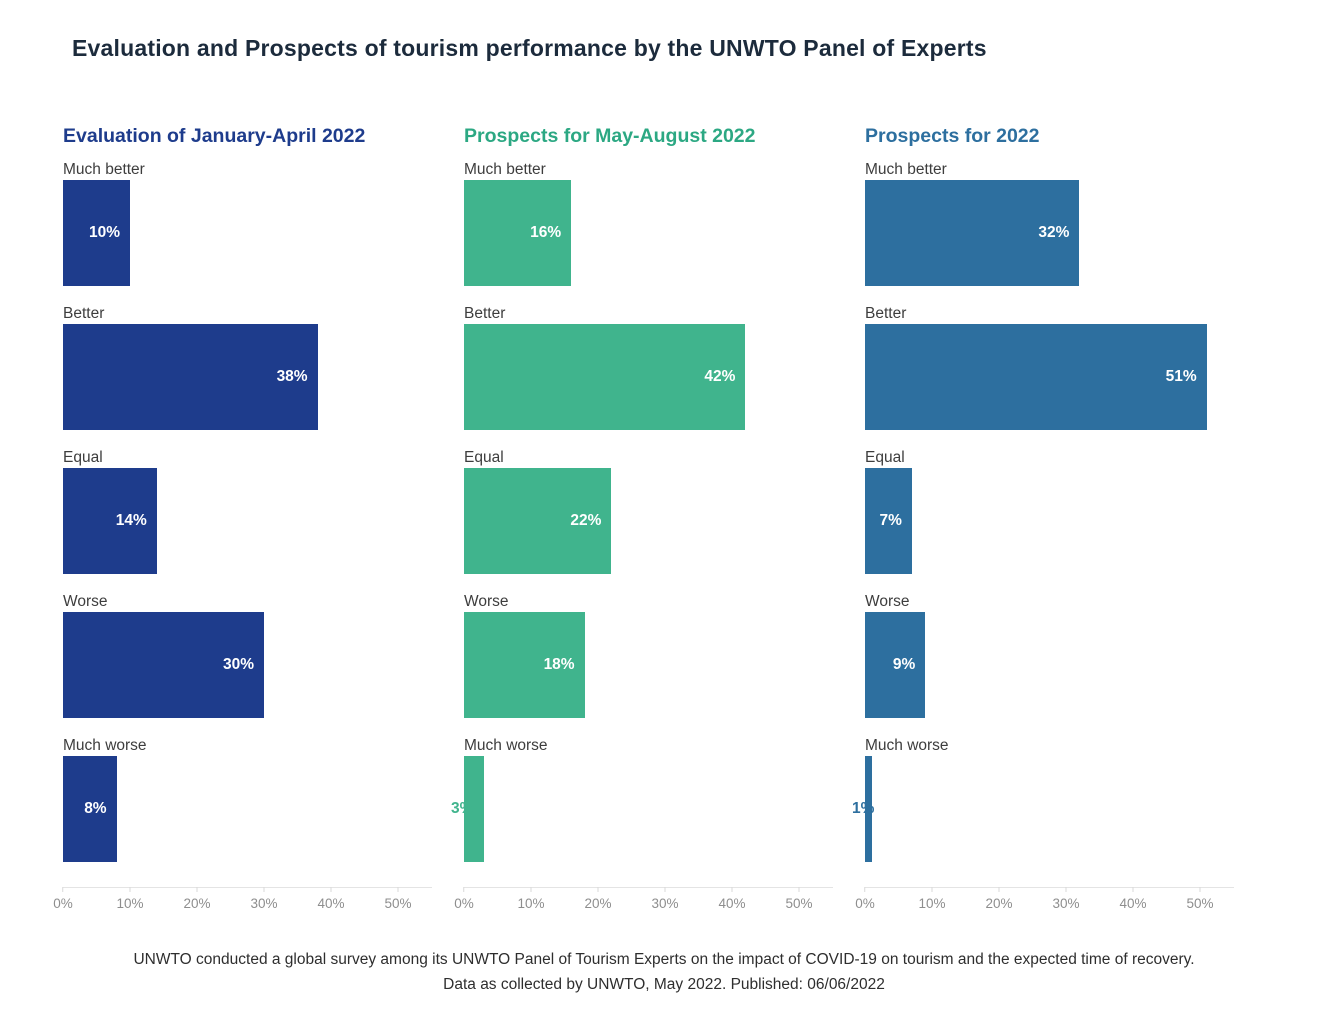  I want to click on bar-row: Worse 18%, so click(648, 655).